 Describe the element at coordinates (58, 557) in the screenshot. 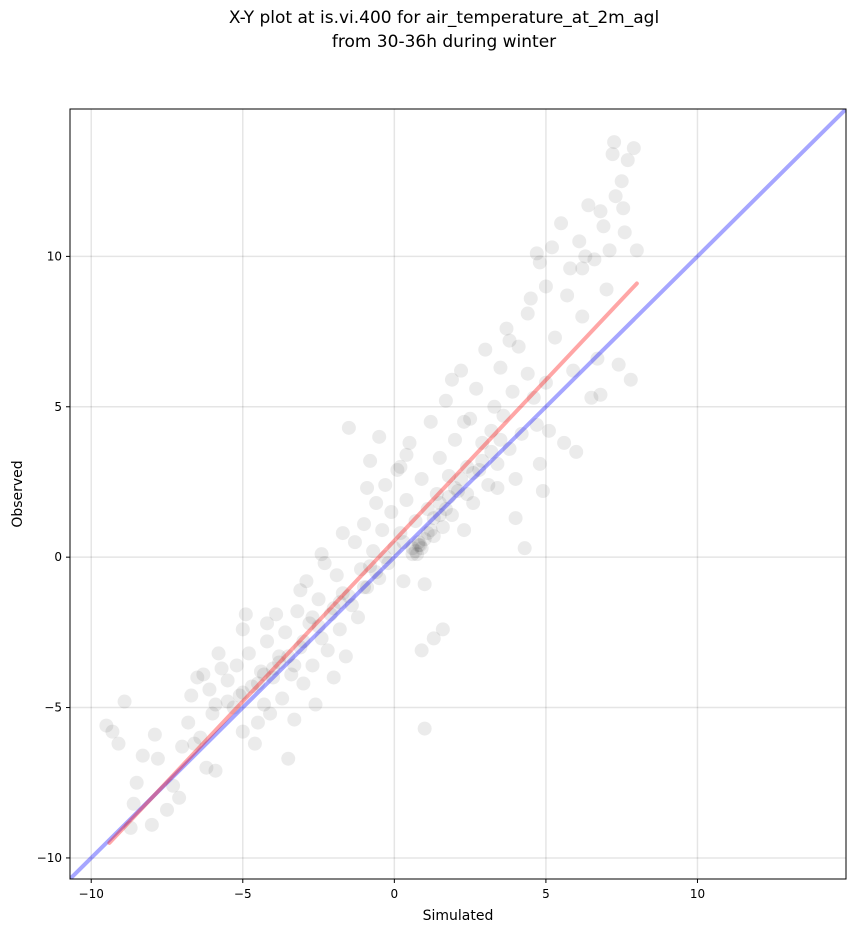

I see `y-tick-label: 0` at that location.